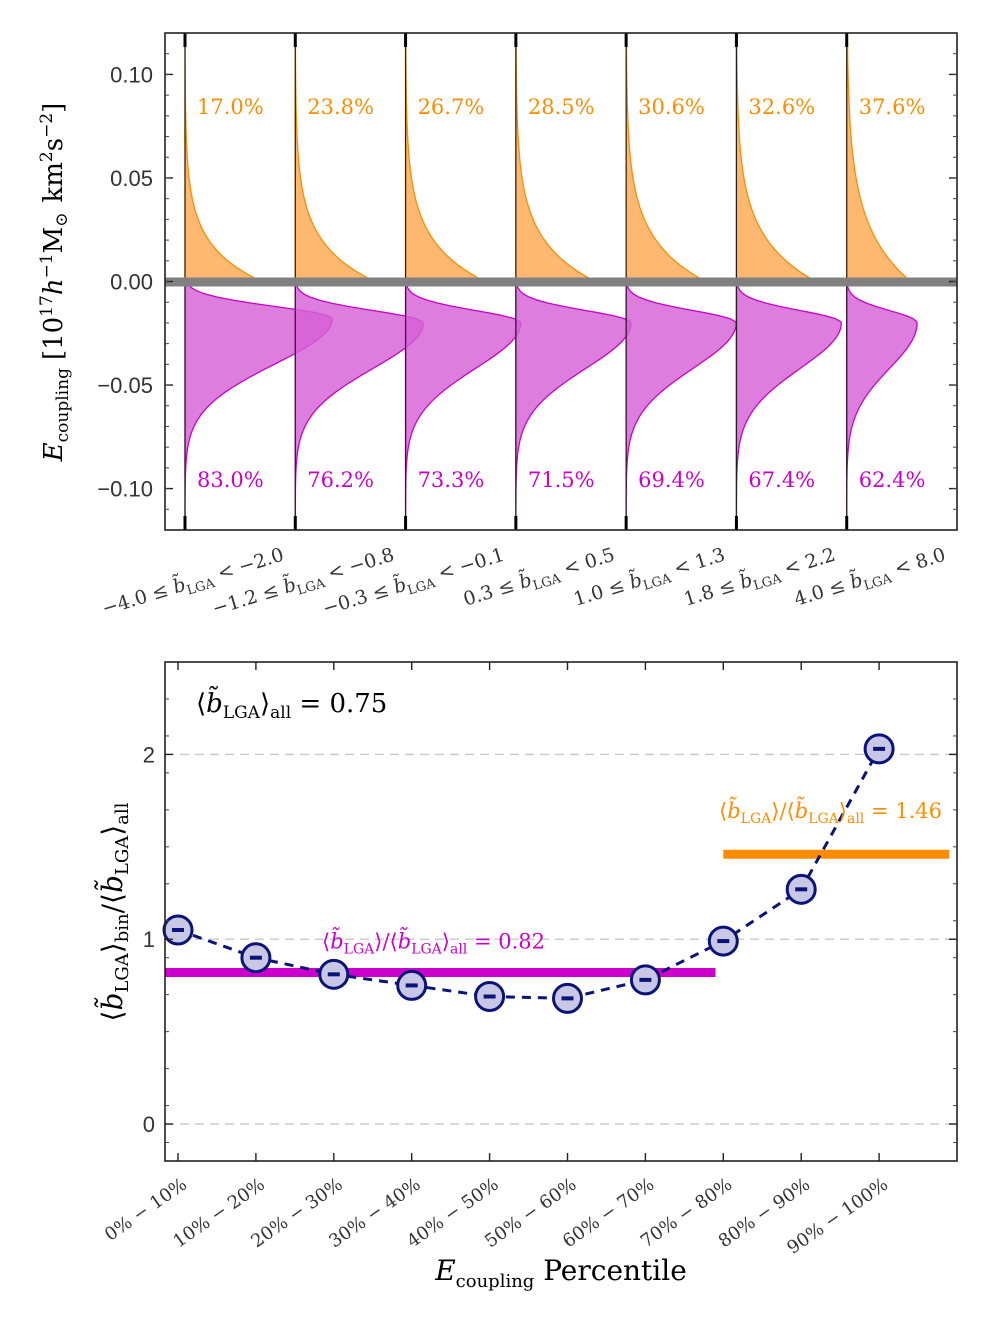  I want to click on bylabel-all: all, so click(122, 813).